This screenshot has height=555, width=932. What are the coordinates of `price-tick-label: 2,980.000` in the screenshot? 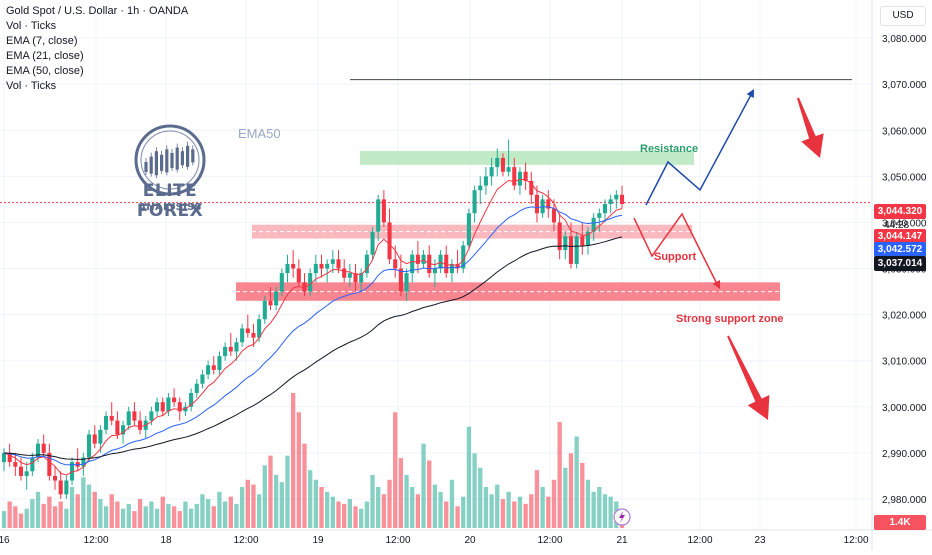 It's located at (904, 500).